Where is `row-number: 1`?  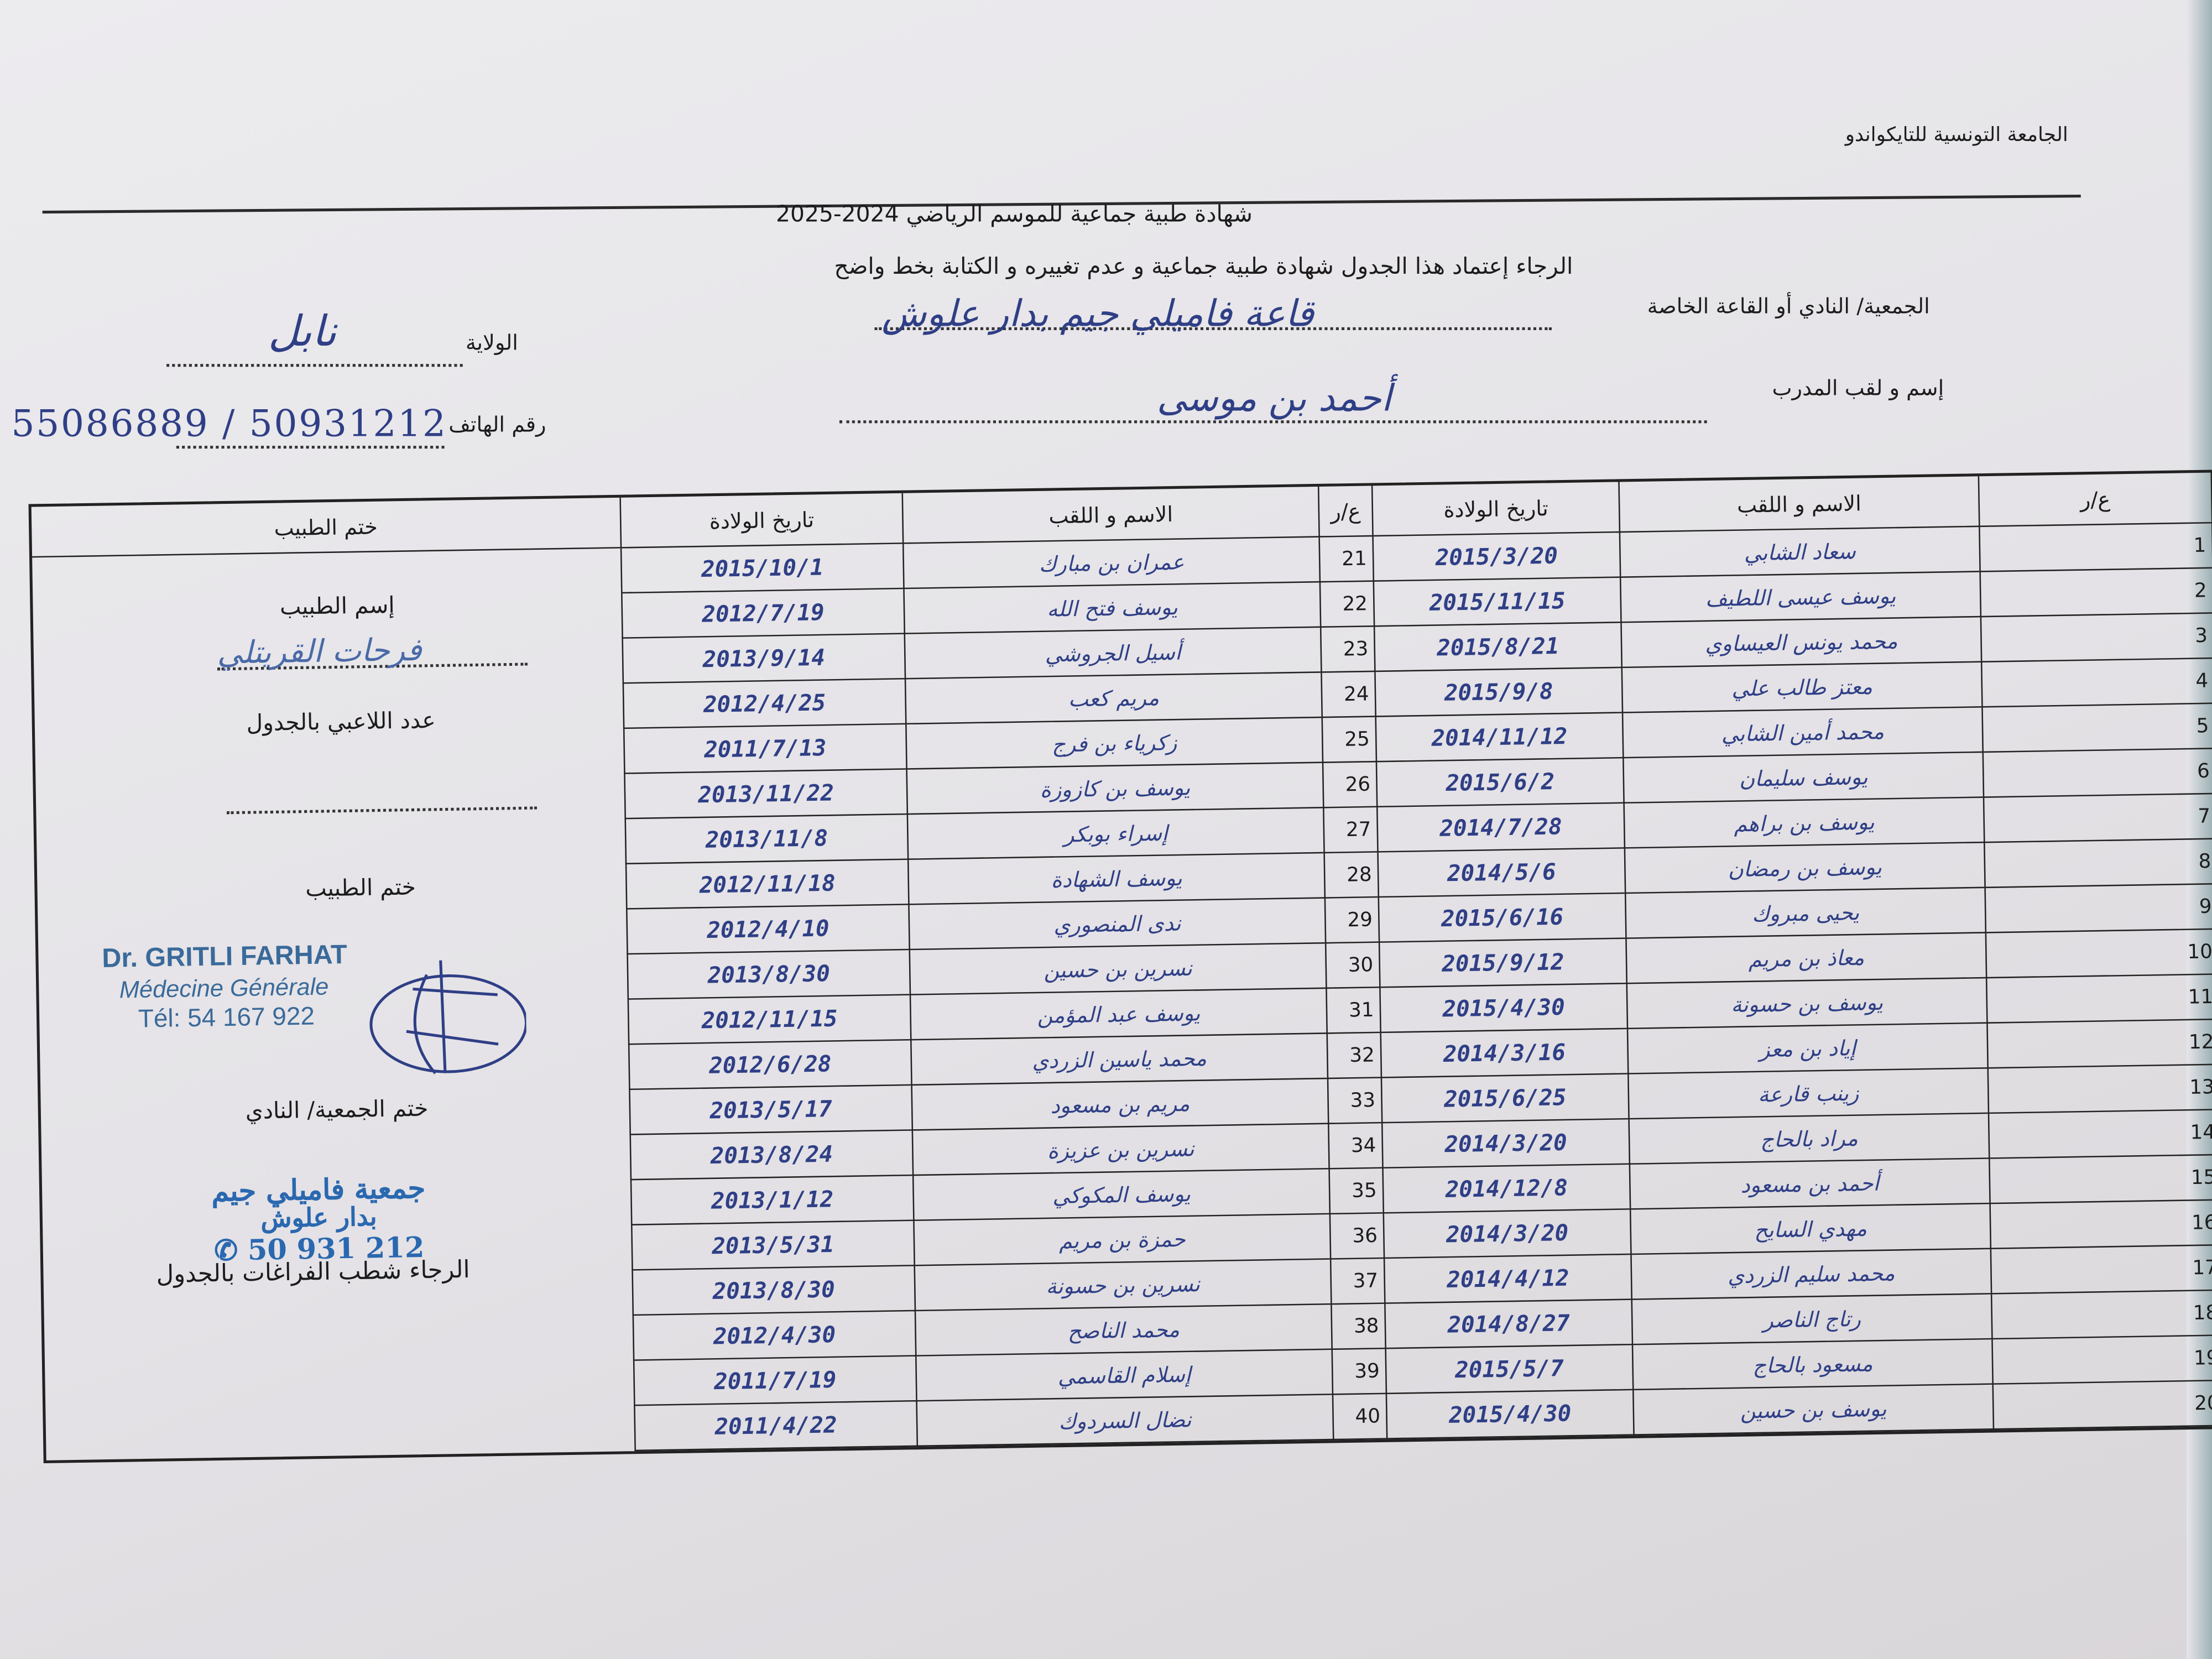 row-number: 1 is located at coordinates (2096, 547).